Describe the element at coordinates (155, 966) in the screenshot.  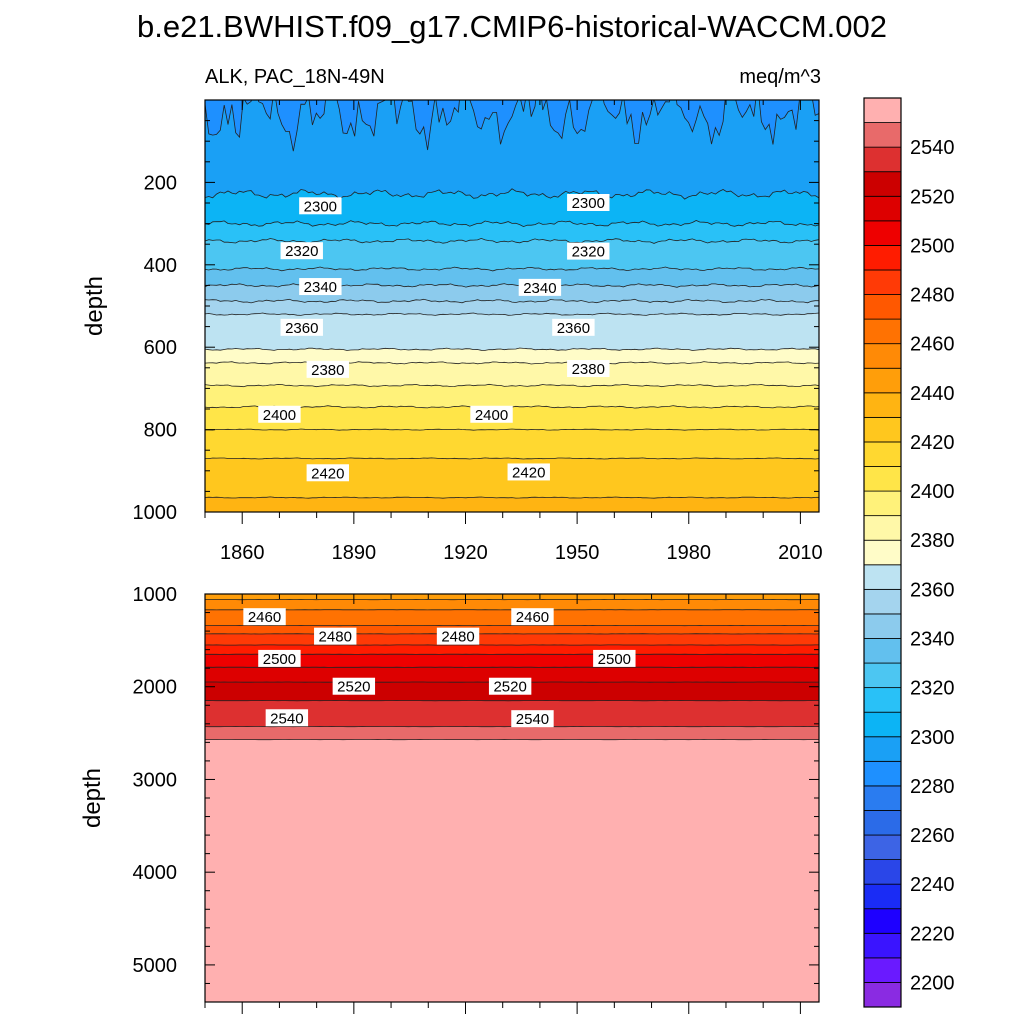
I see `y-tick-label: 5000` at that location.